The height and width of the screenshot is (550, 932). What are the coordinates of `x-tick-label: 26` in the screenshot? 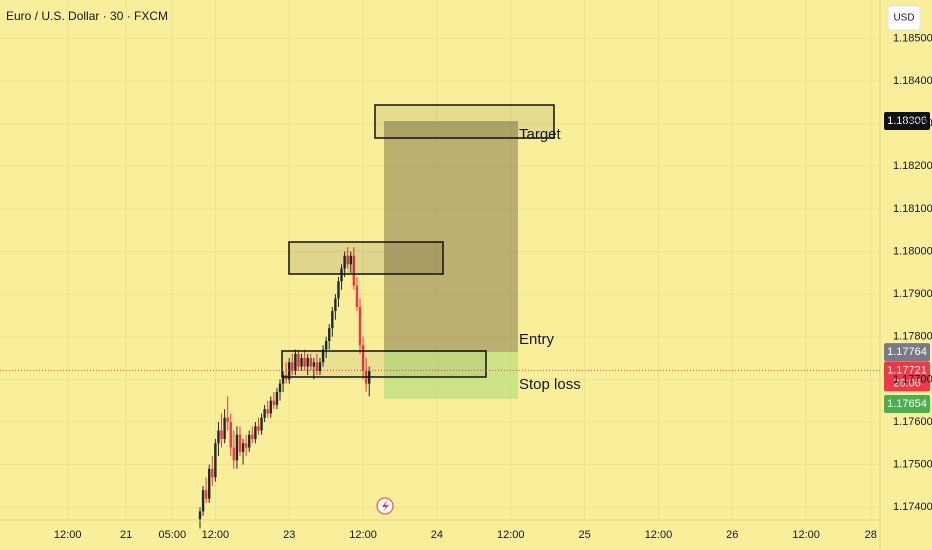 It's located at (732, 535).